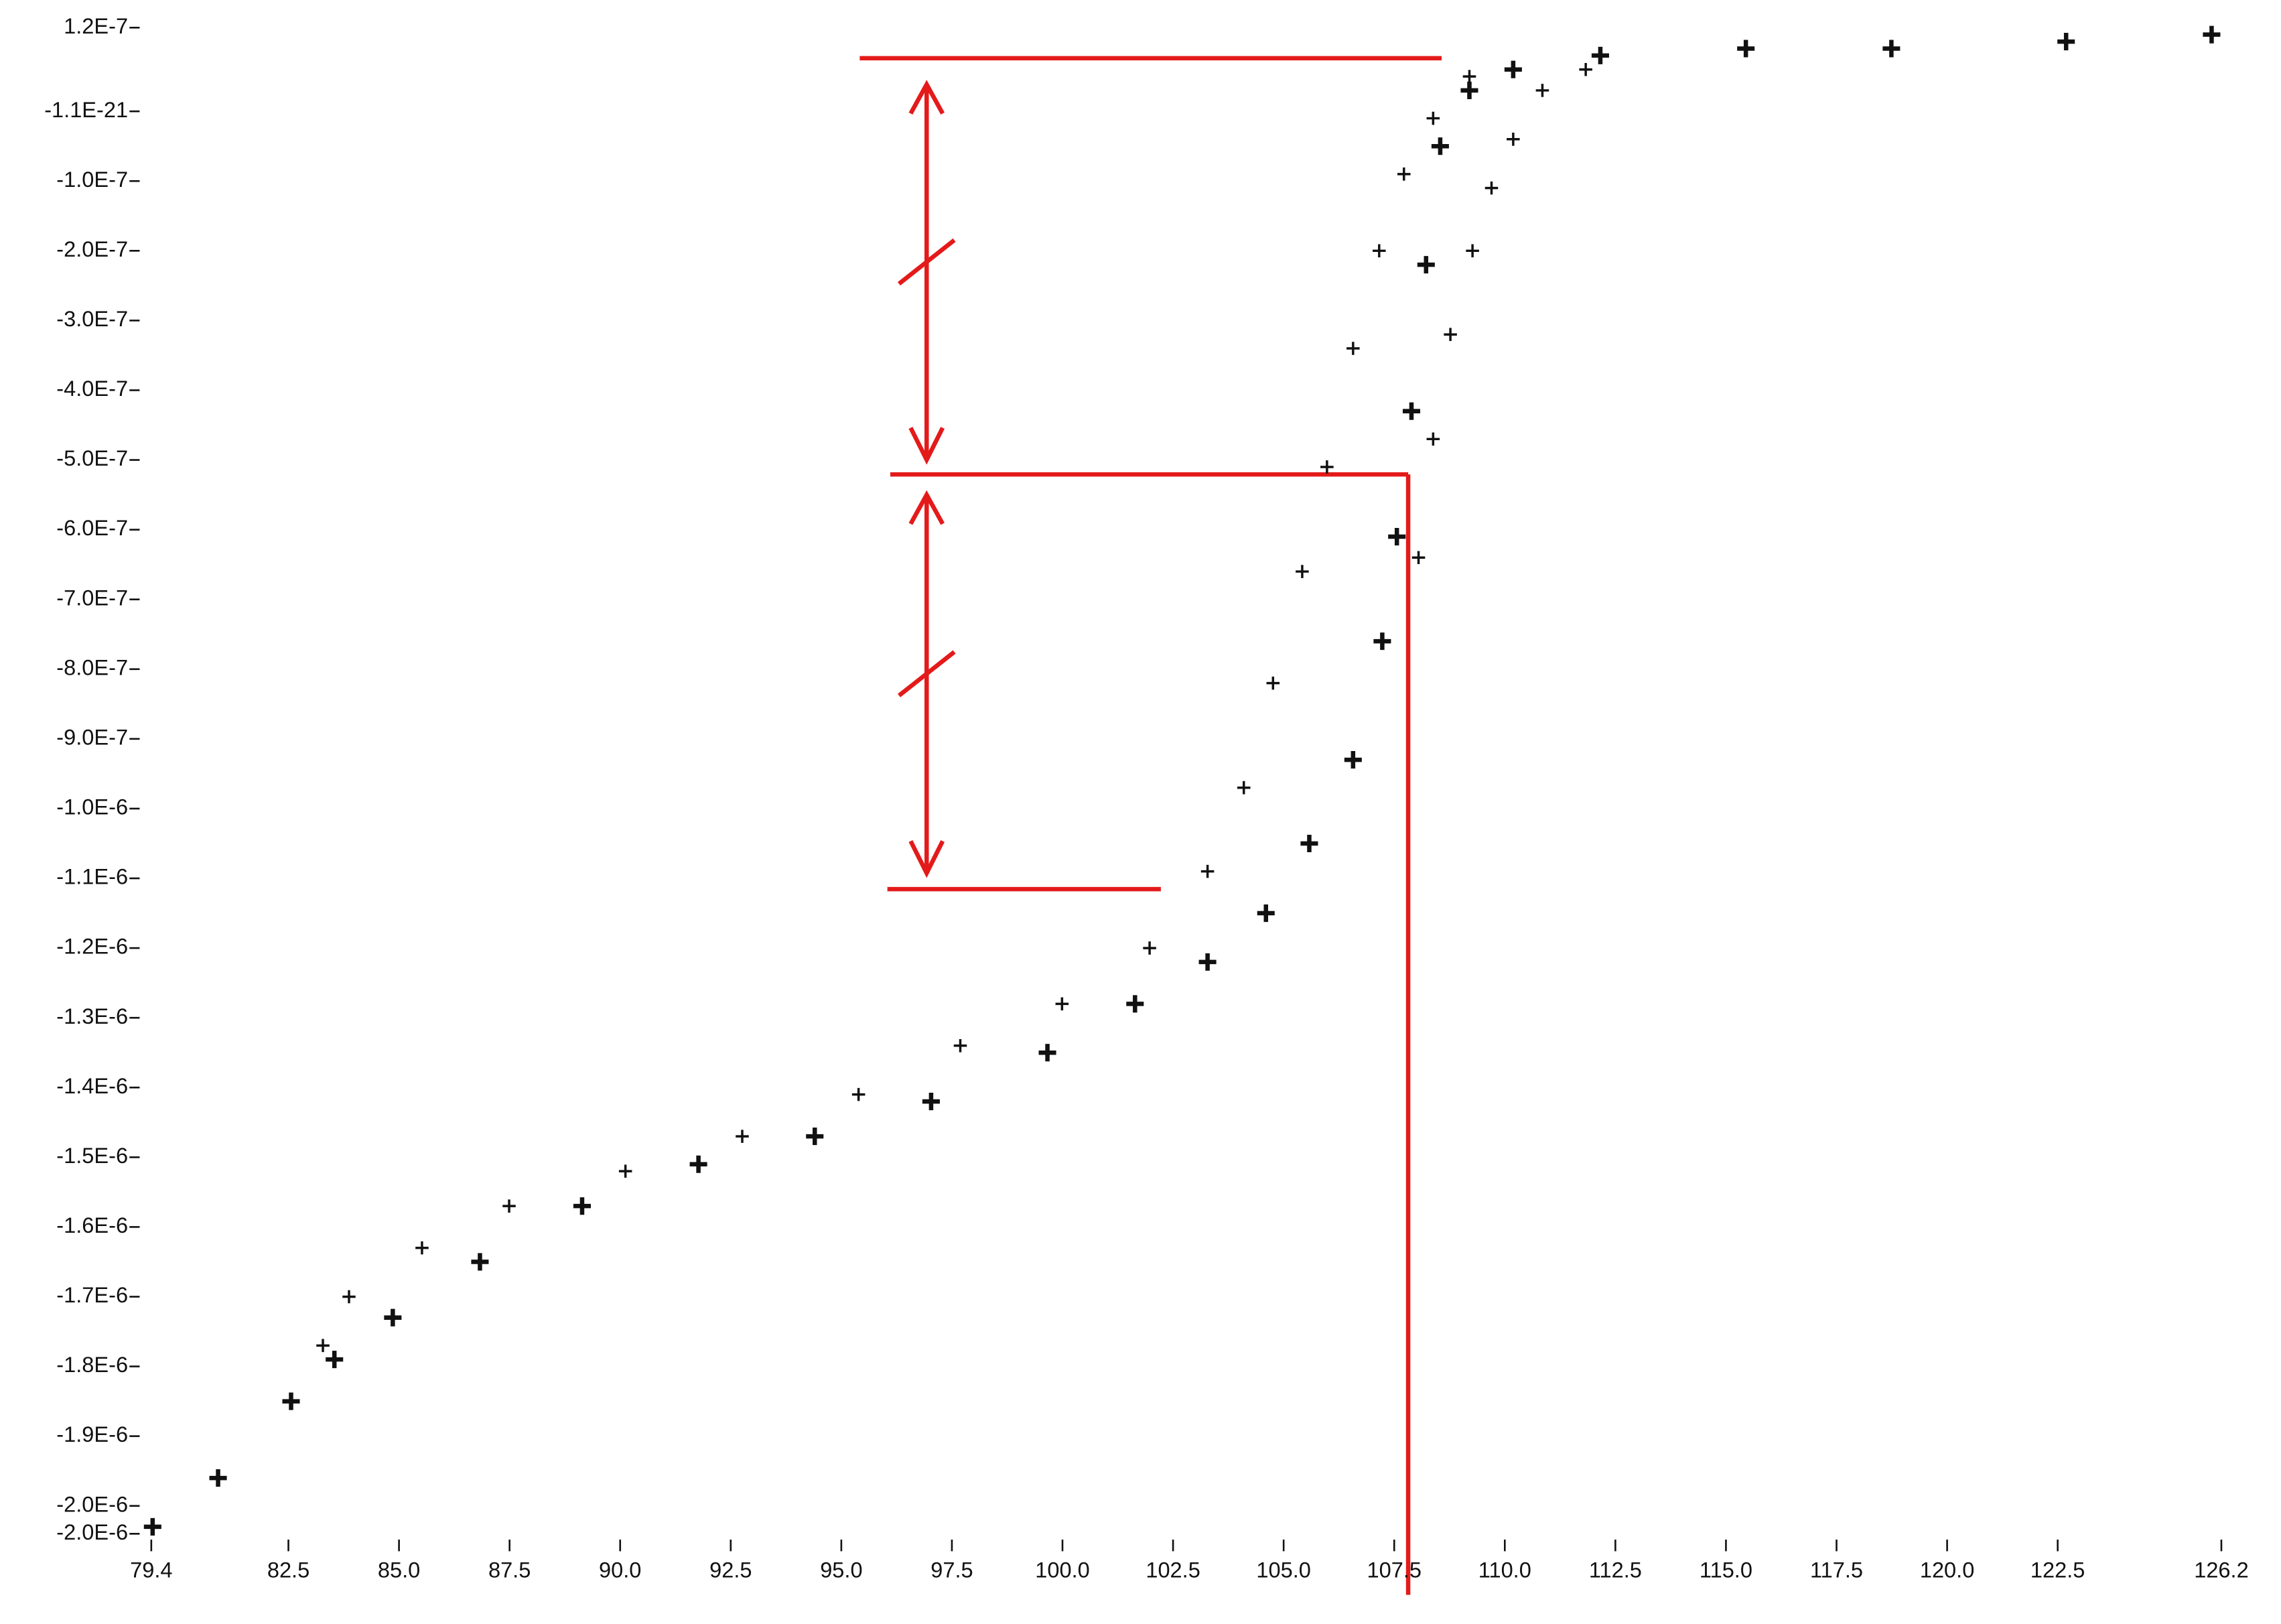 The height and width of the screenshot is (1624, 2281). What do you see at coordinates (2221, 1570) in the screenshot?
I see `x-tick-label: 126.2` at bounding box center [2221, 1570].